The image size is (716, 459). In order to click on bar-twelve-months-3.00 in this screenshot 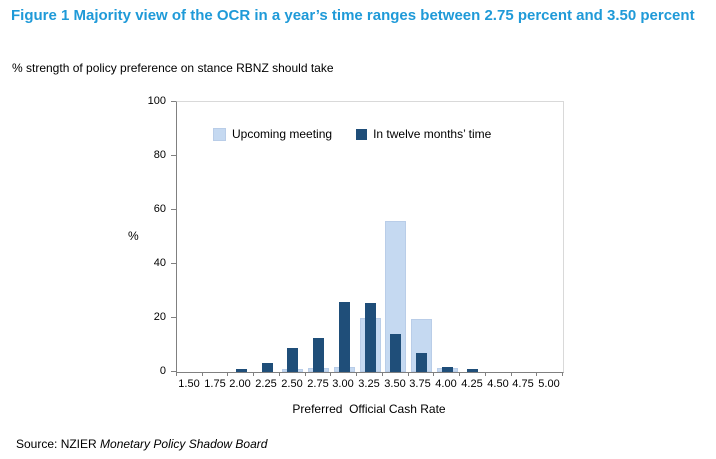, I will do `click(344, 337)`.